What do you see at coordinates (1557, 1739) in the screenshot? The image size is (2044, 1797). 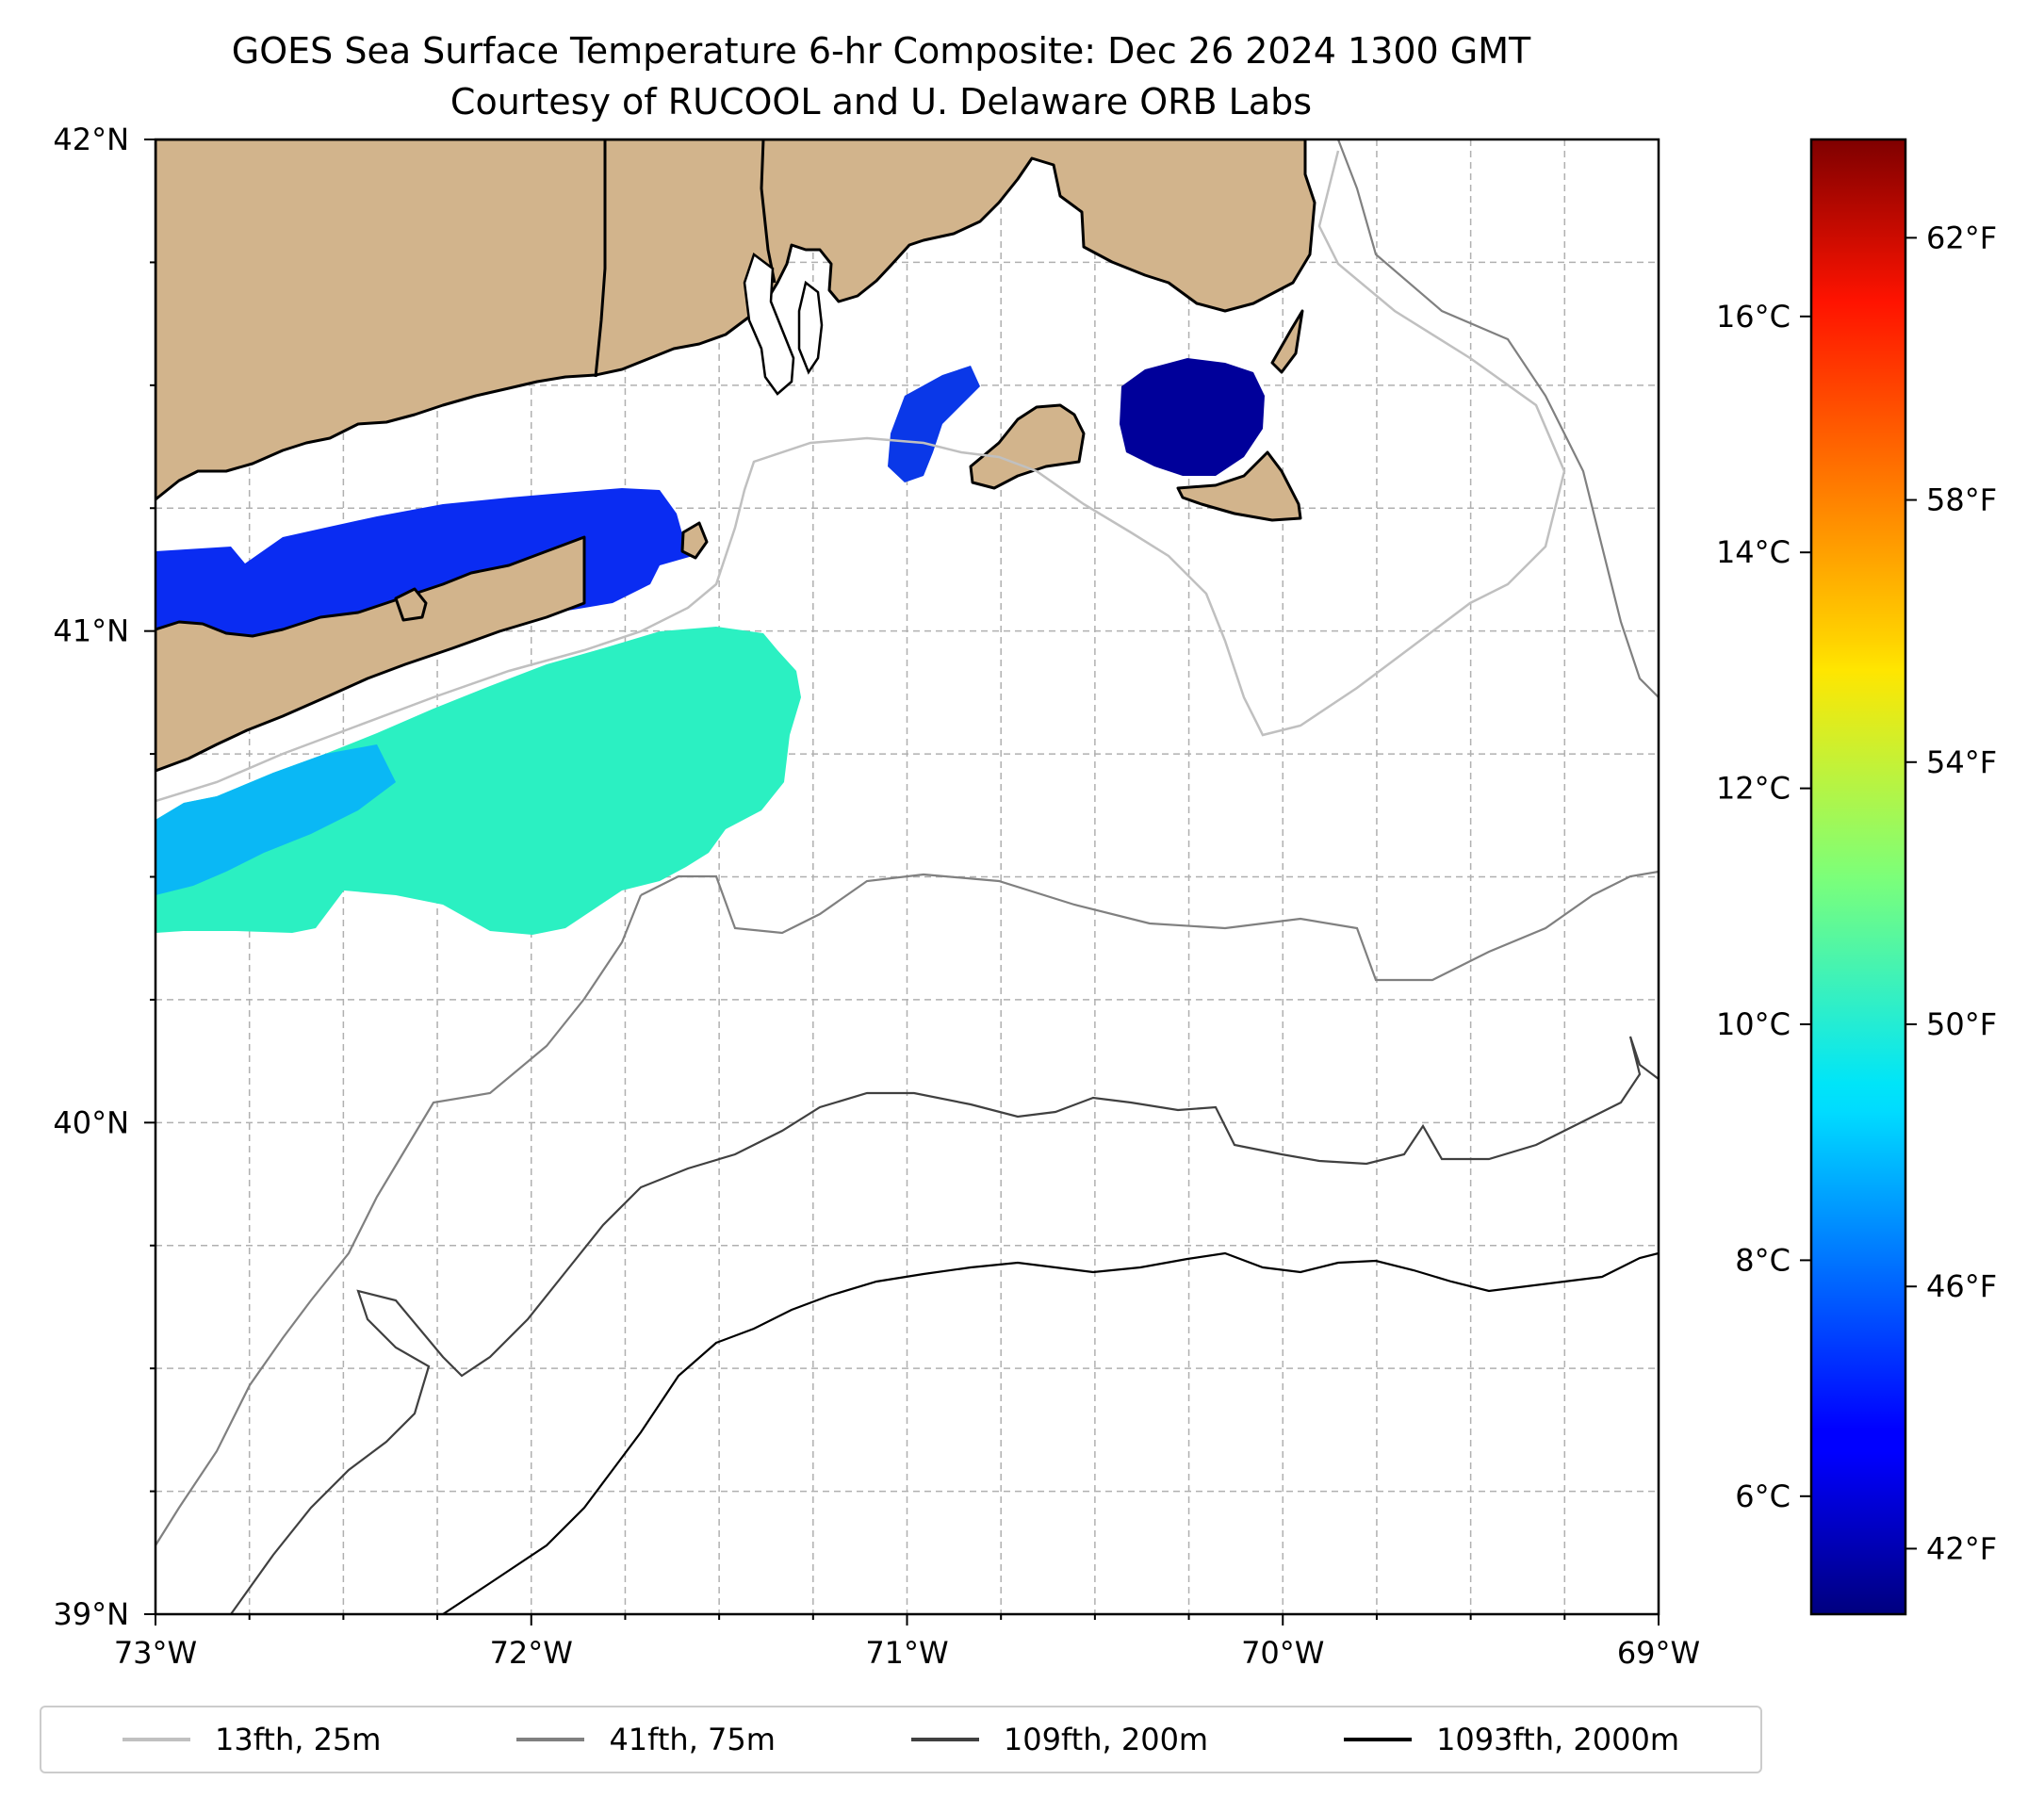 I see `legend-label: 1093fth, 2000m` at bounding box center [1557, 1739].